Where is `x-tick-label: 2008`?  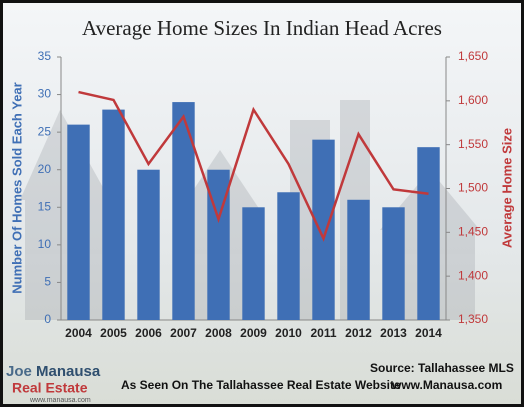 x-tick-label: 2008 is located at coordinates (218, 333).